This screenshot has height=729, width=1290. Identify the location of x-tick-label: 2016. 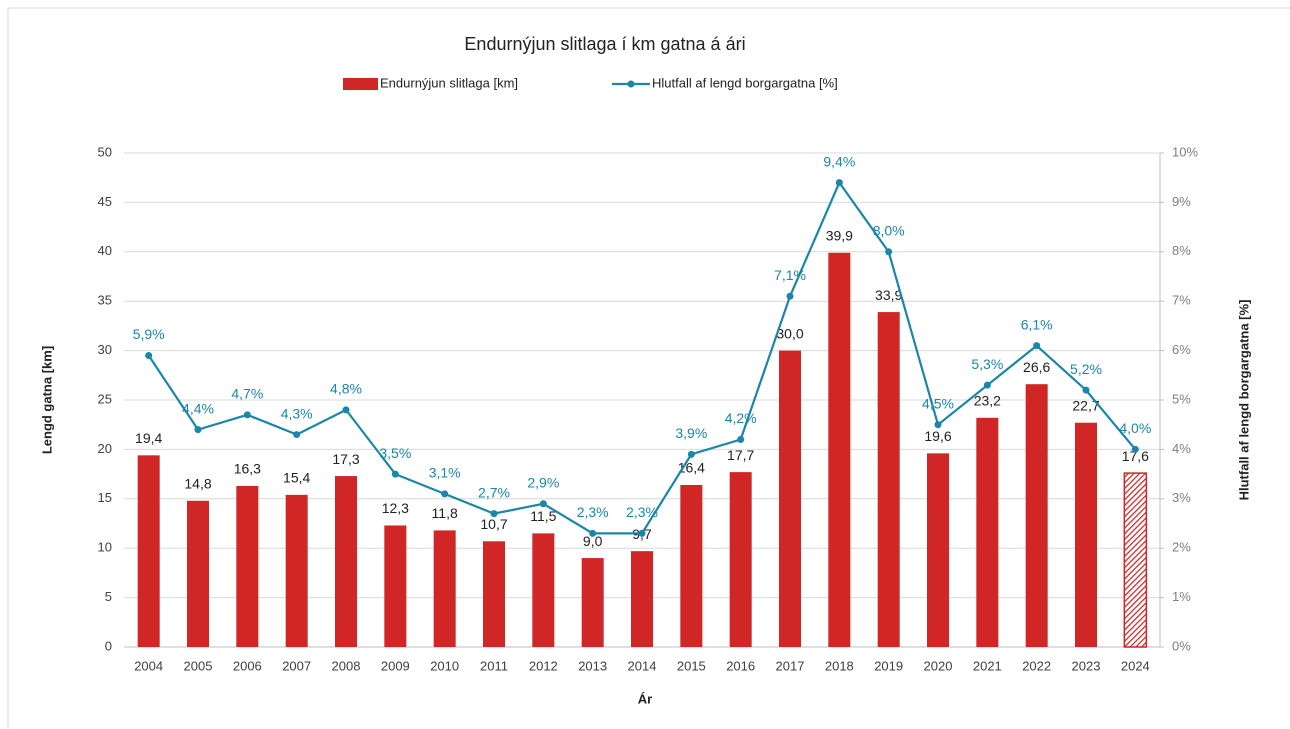
(740, 665).